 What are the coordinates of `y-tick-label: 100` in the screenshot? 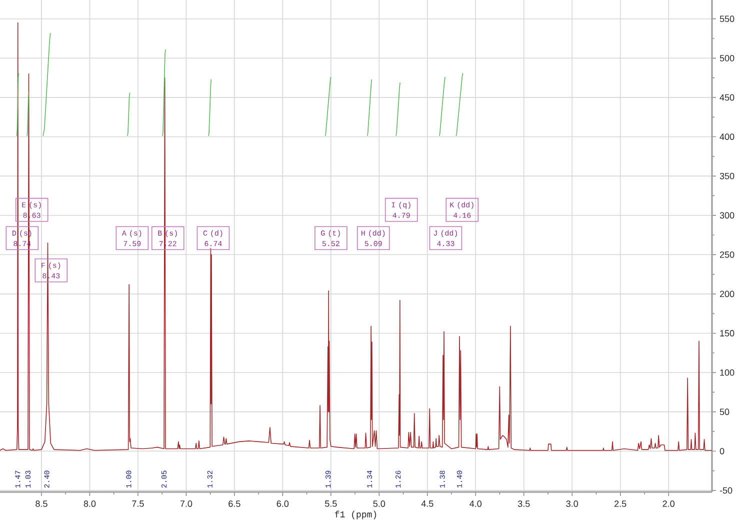 It's located at (727, 372).